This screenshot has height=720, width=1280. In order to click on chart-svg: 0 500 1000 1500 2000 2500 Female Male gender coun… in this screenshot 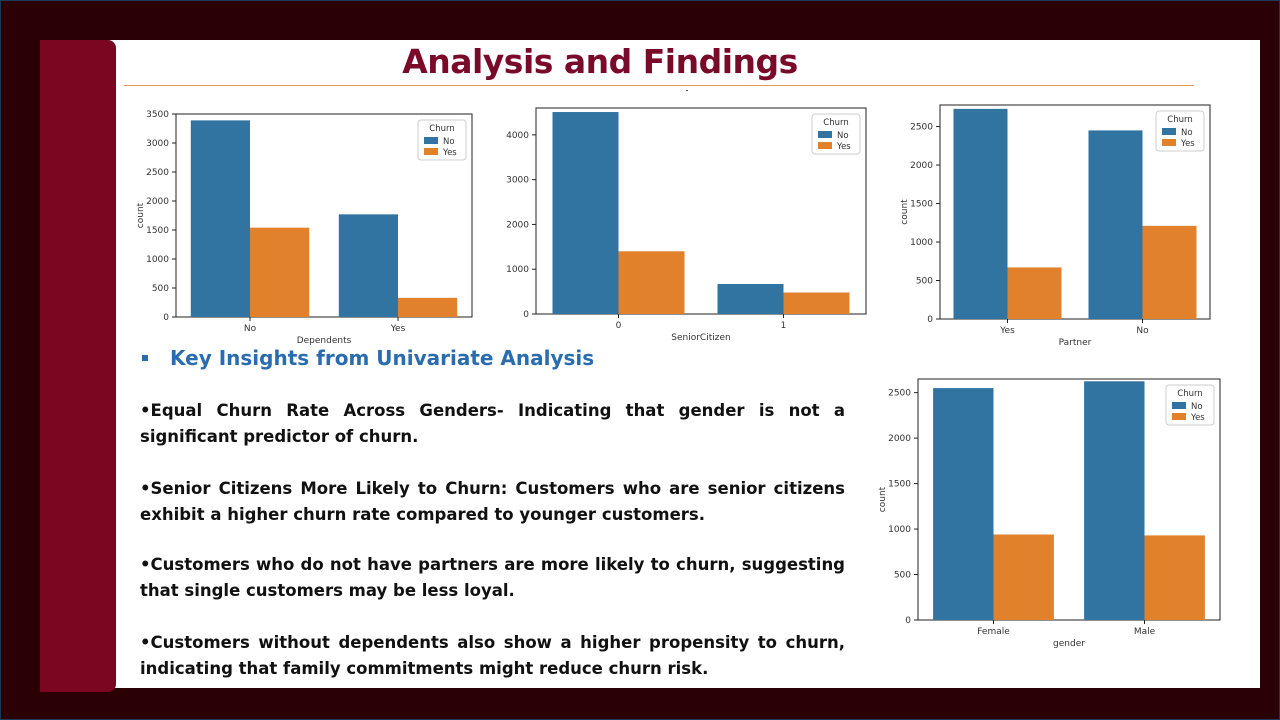, I will do `click(1049, 513)`.